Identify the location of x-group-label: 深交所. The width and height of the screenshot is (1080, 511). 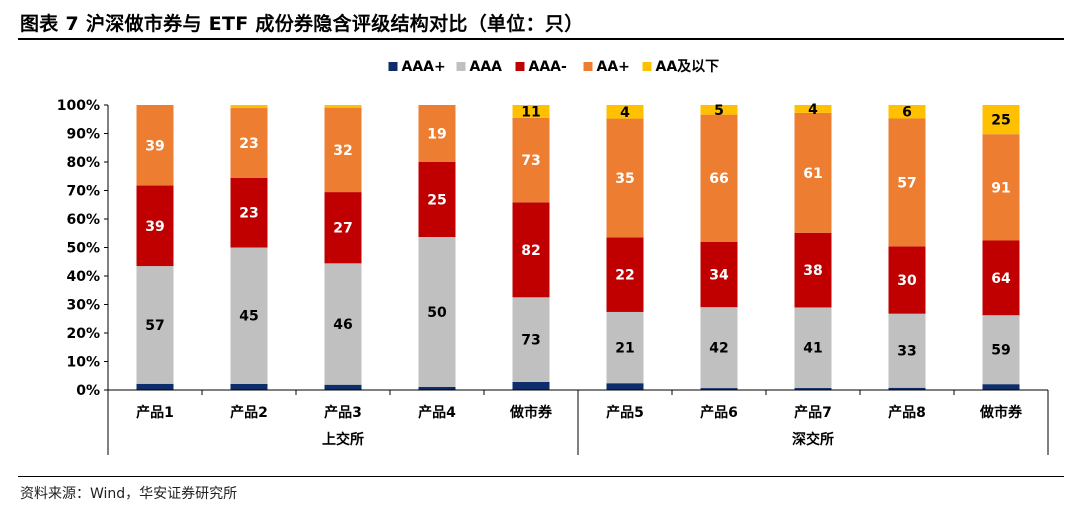
(813, 439).